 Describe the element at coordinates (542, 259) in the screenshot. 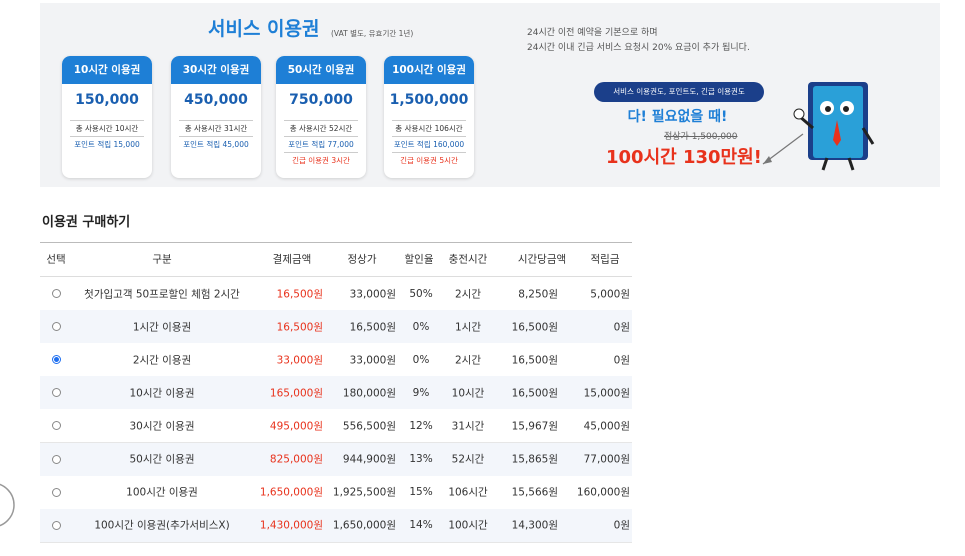

I see `column-header: 시간당금액` at that location.